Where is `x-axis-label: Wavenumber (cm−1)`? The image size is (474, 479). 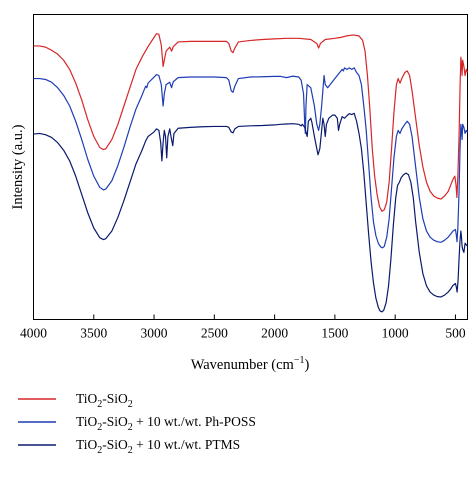
x-axis-label: Wavenumber (cm−1) is located at coordinates (250, 364).